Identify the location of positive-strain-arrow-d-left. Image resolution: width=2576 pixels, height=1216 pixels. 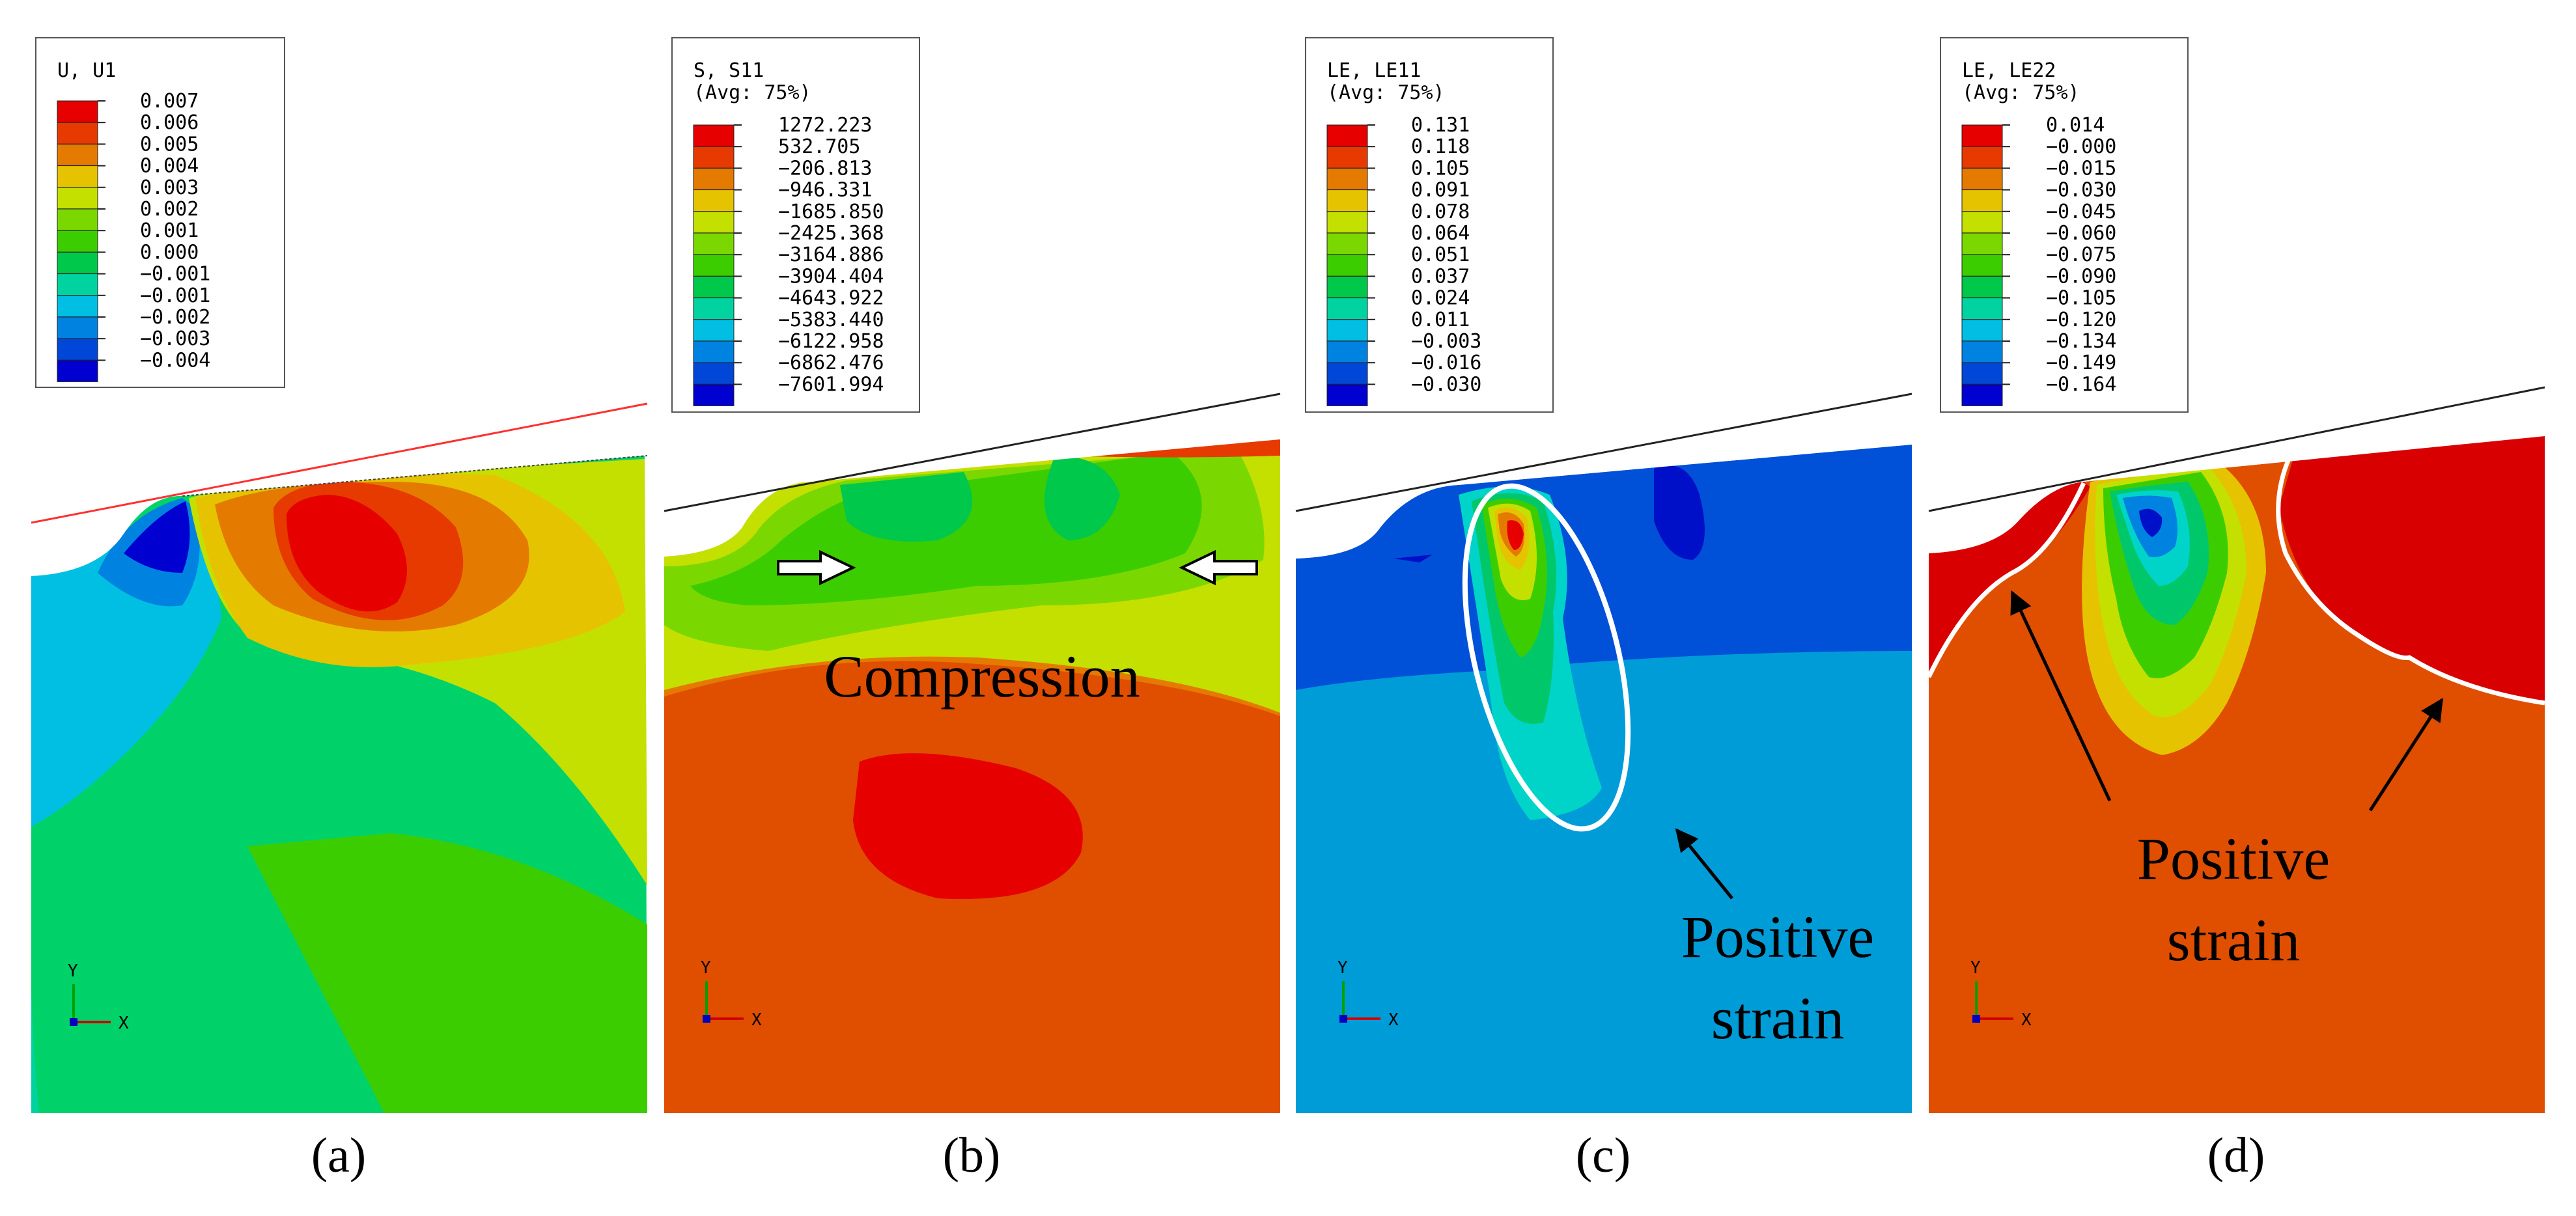
(2061, 696).